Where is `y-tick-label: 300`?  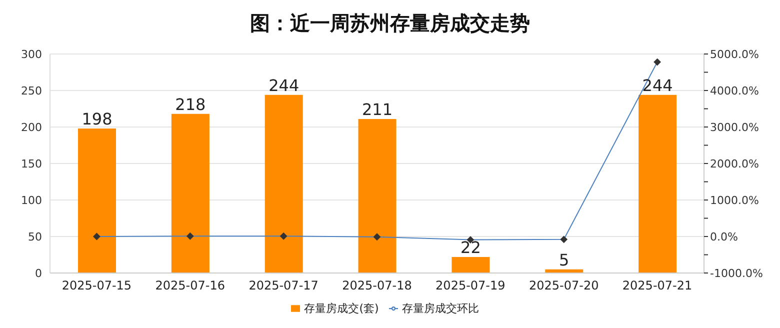 y-tick-label: 300 is located at coordinates (31, 54).